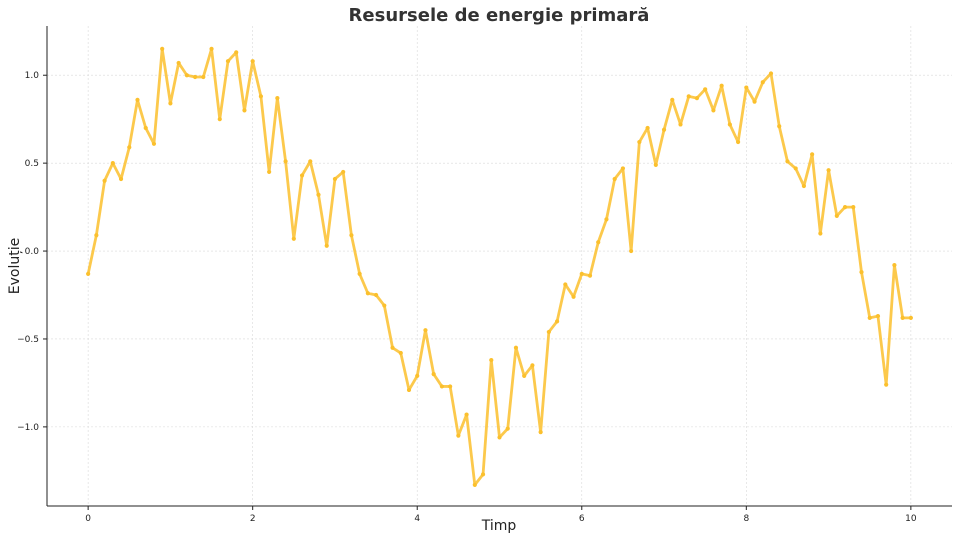  What do you see at coordinates (911, 519) in the screenshot?
I see `x-tick-label-5: 10` at bounding box center [911, 519].